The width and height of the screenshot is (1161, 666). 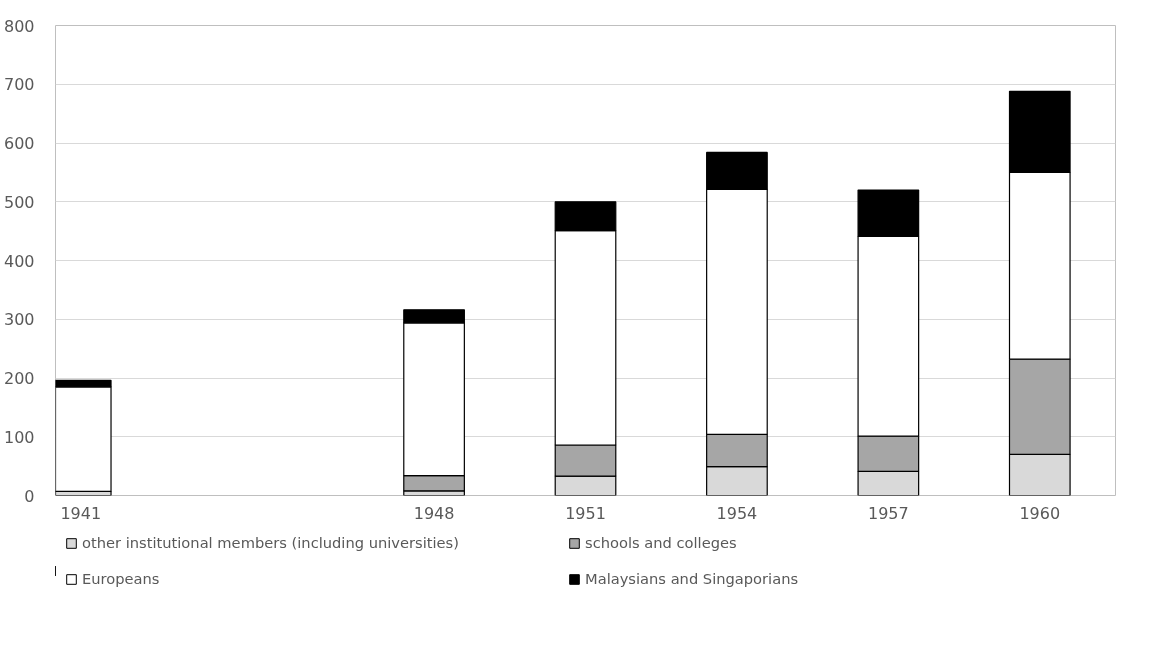 What do you see at coordinates (737, 513) in the screenshot?
I see `x-tick-label: 1954` at bounding box center [737, 513].